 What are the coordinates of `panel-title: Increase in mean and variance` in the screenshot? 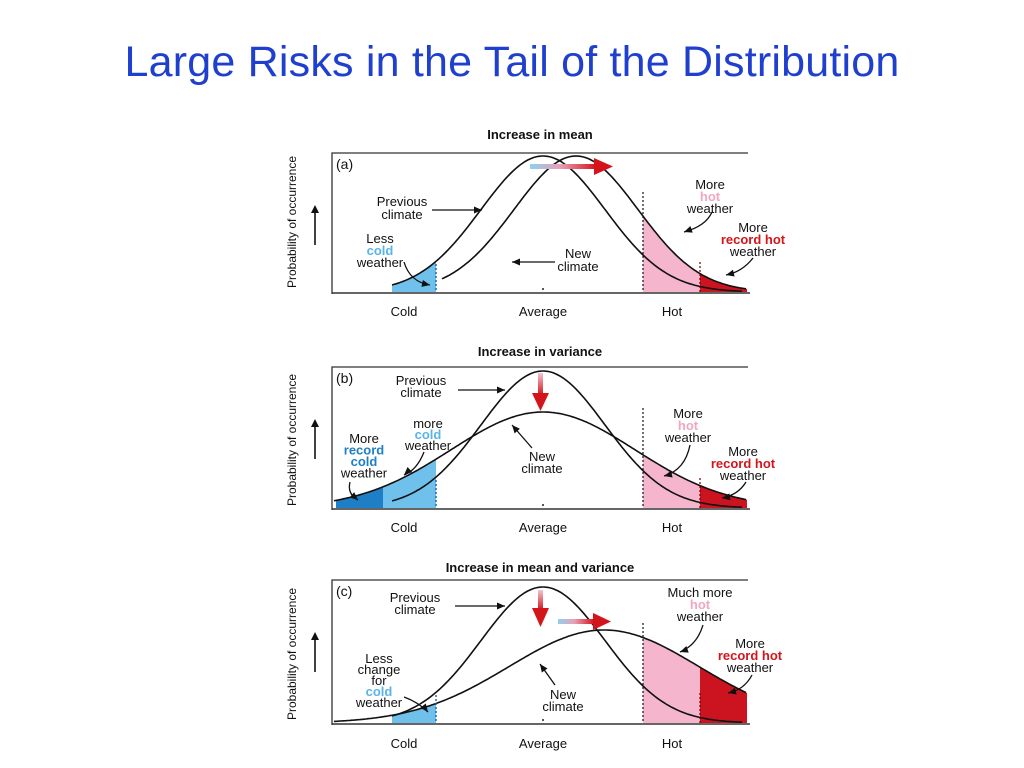 It's located at (540, 567).